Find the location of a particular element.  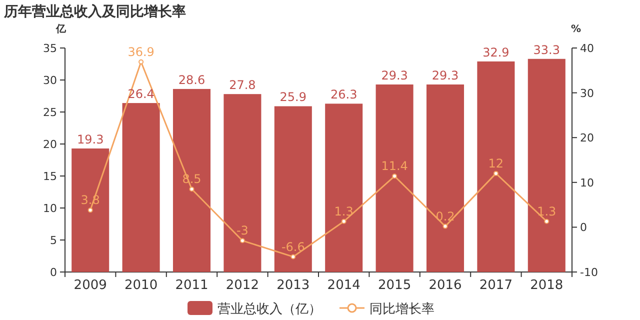

data-label: 1.3 is located at coordinates (546, 211).